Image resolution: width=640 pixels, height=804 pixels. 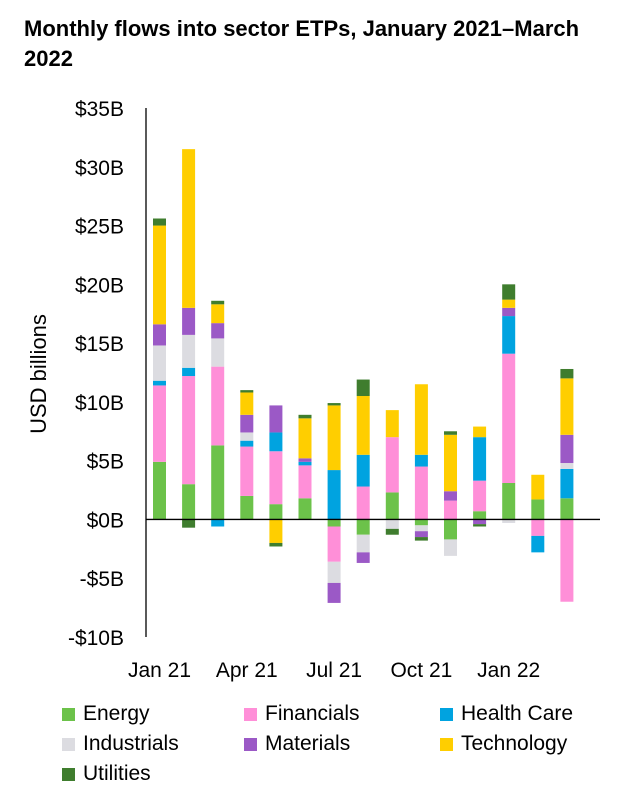 I want to click on y-tick-label: $5B, so click(x=105, y=462).